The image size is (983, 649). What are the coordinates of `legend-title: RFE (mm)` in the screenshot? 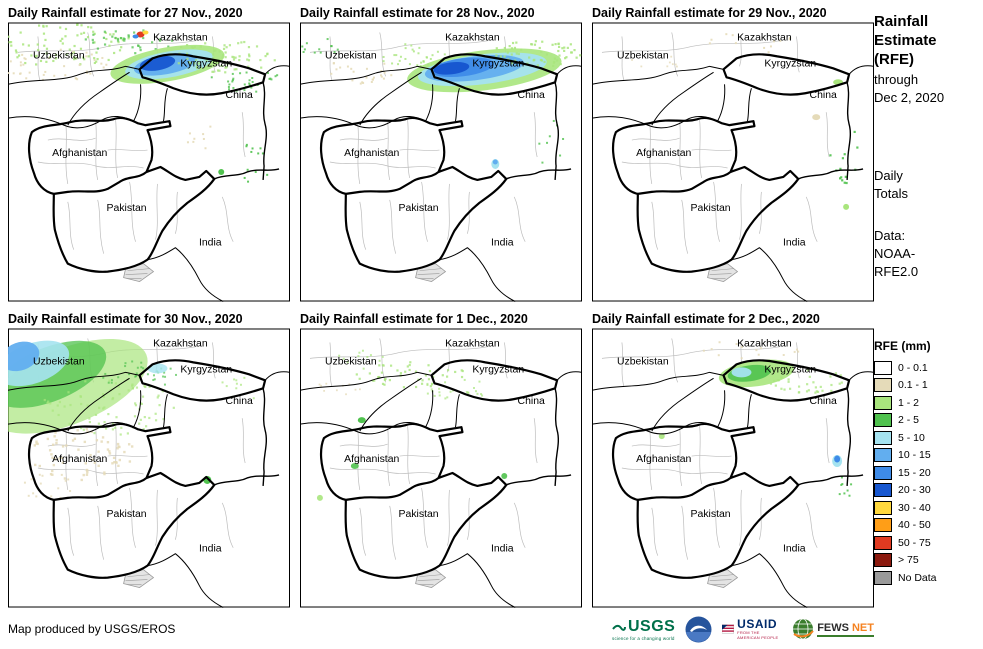 It's located at (902, 346).